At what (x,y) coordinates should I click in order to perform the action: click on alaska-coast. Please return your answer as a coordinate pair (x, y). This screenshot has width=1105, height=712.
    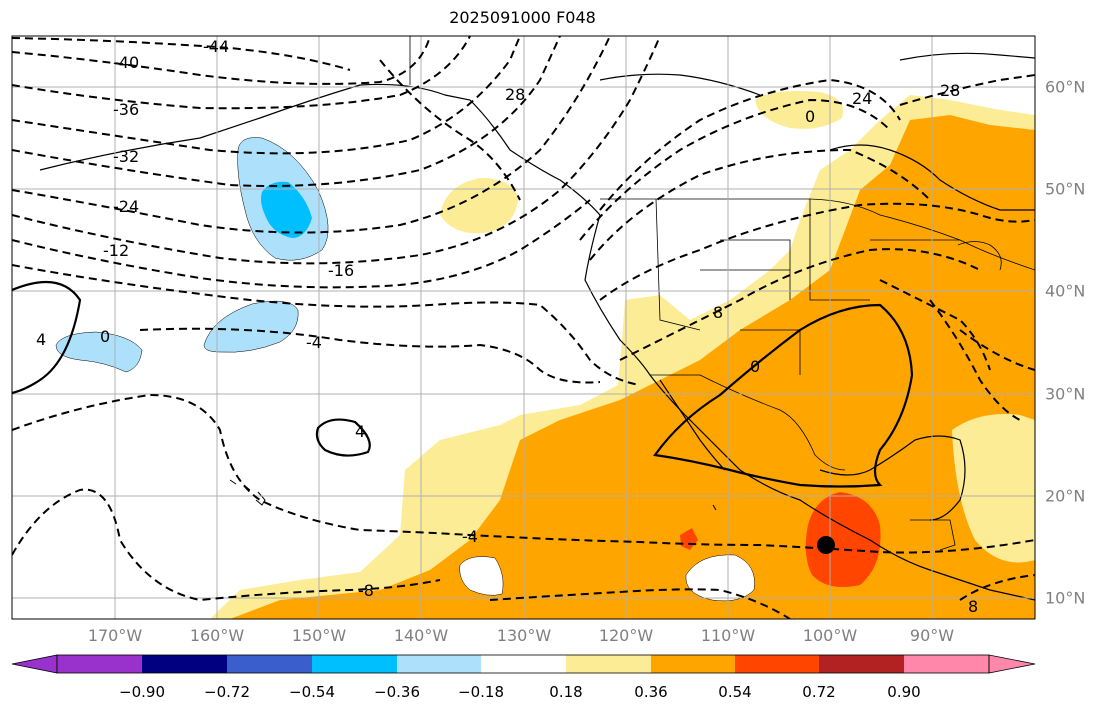
    Looking at the image, I should click on (320, 149).